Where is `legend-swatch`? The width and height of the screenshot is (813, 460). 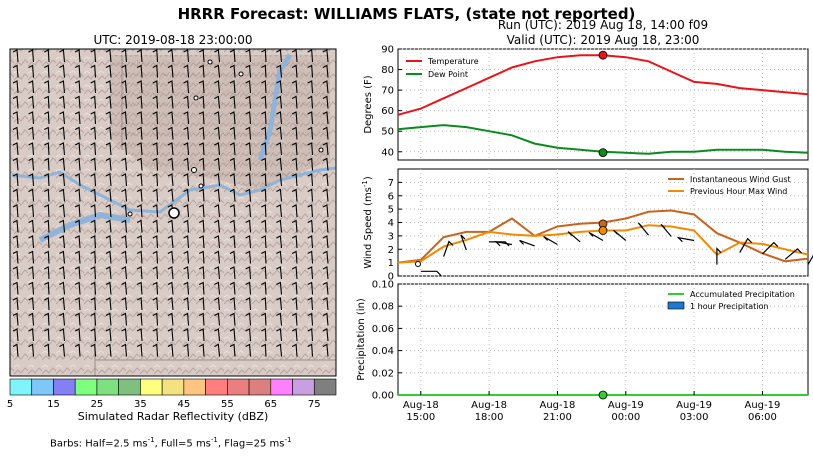
legend-swatch is located at coordinates (676, 305).